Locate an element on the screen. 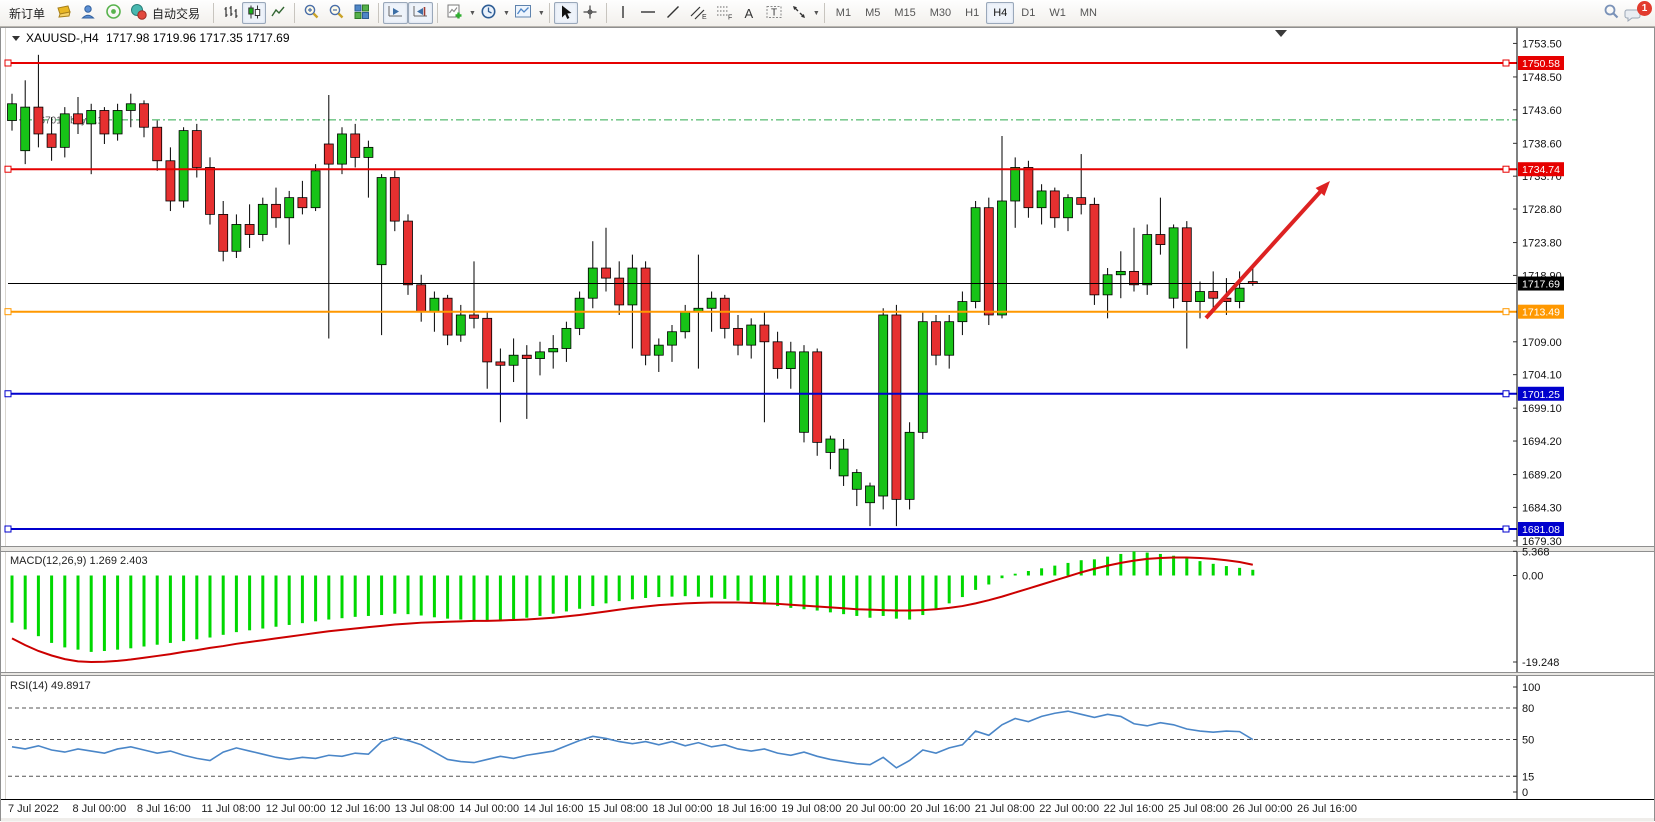 The width and height of the screenshot is (1655, 822). chart-shift-button is located at coordinates (421, 13).